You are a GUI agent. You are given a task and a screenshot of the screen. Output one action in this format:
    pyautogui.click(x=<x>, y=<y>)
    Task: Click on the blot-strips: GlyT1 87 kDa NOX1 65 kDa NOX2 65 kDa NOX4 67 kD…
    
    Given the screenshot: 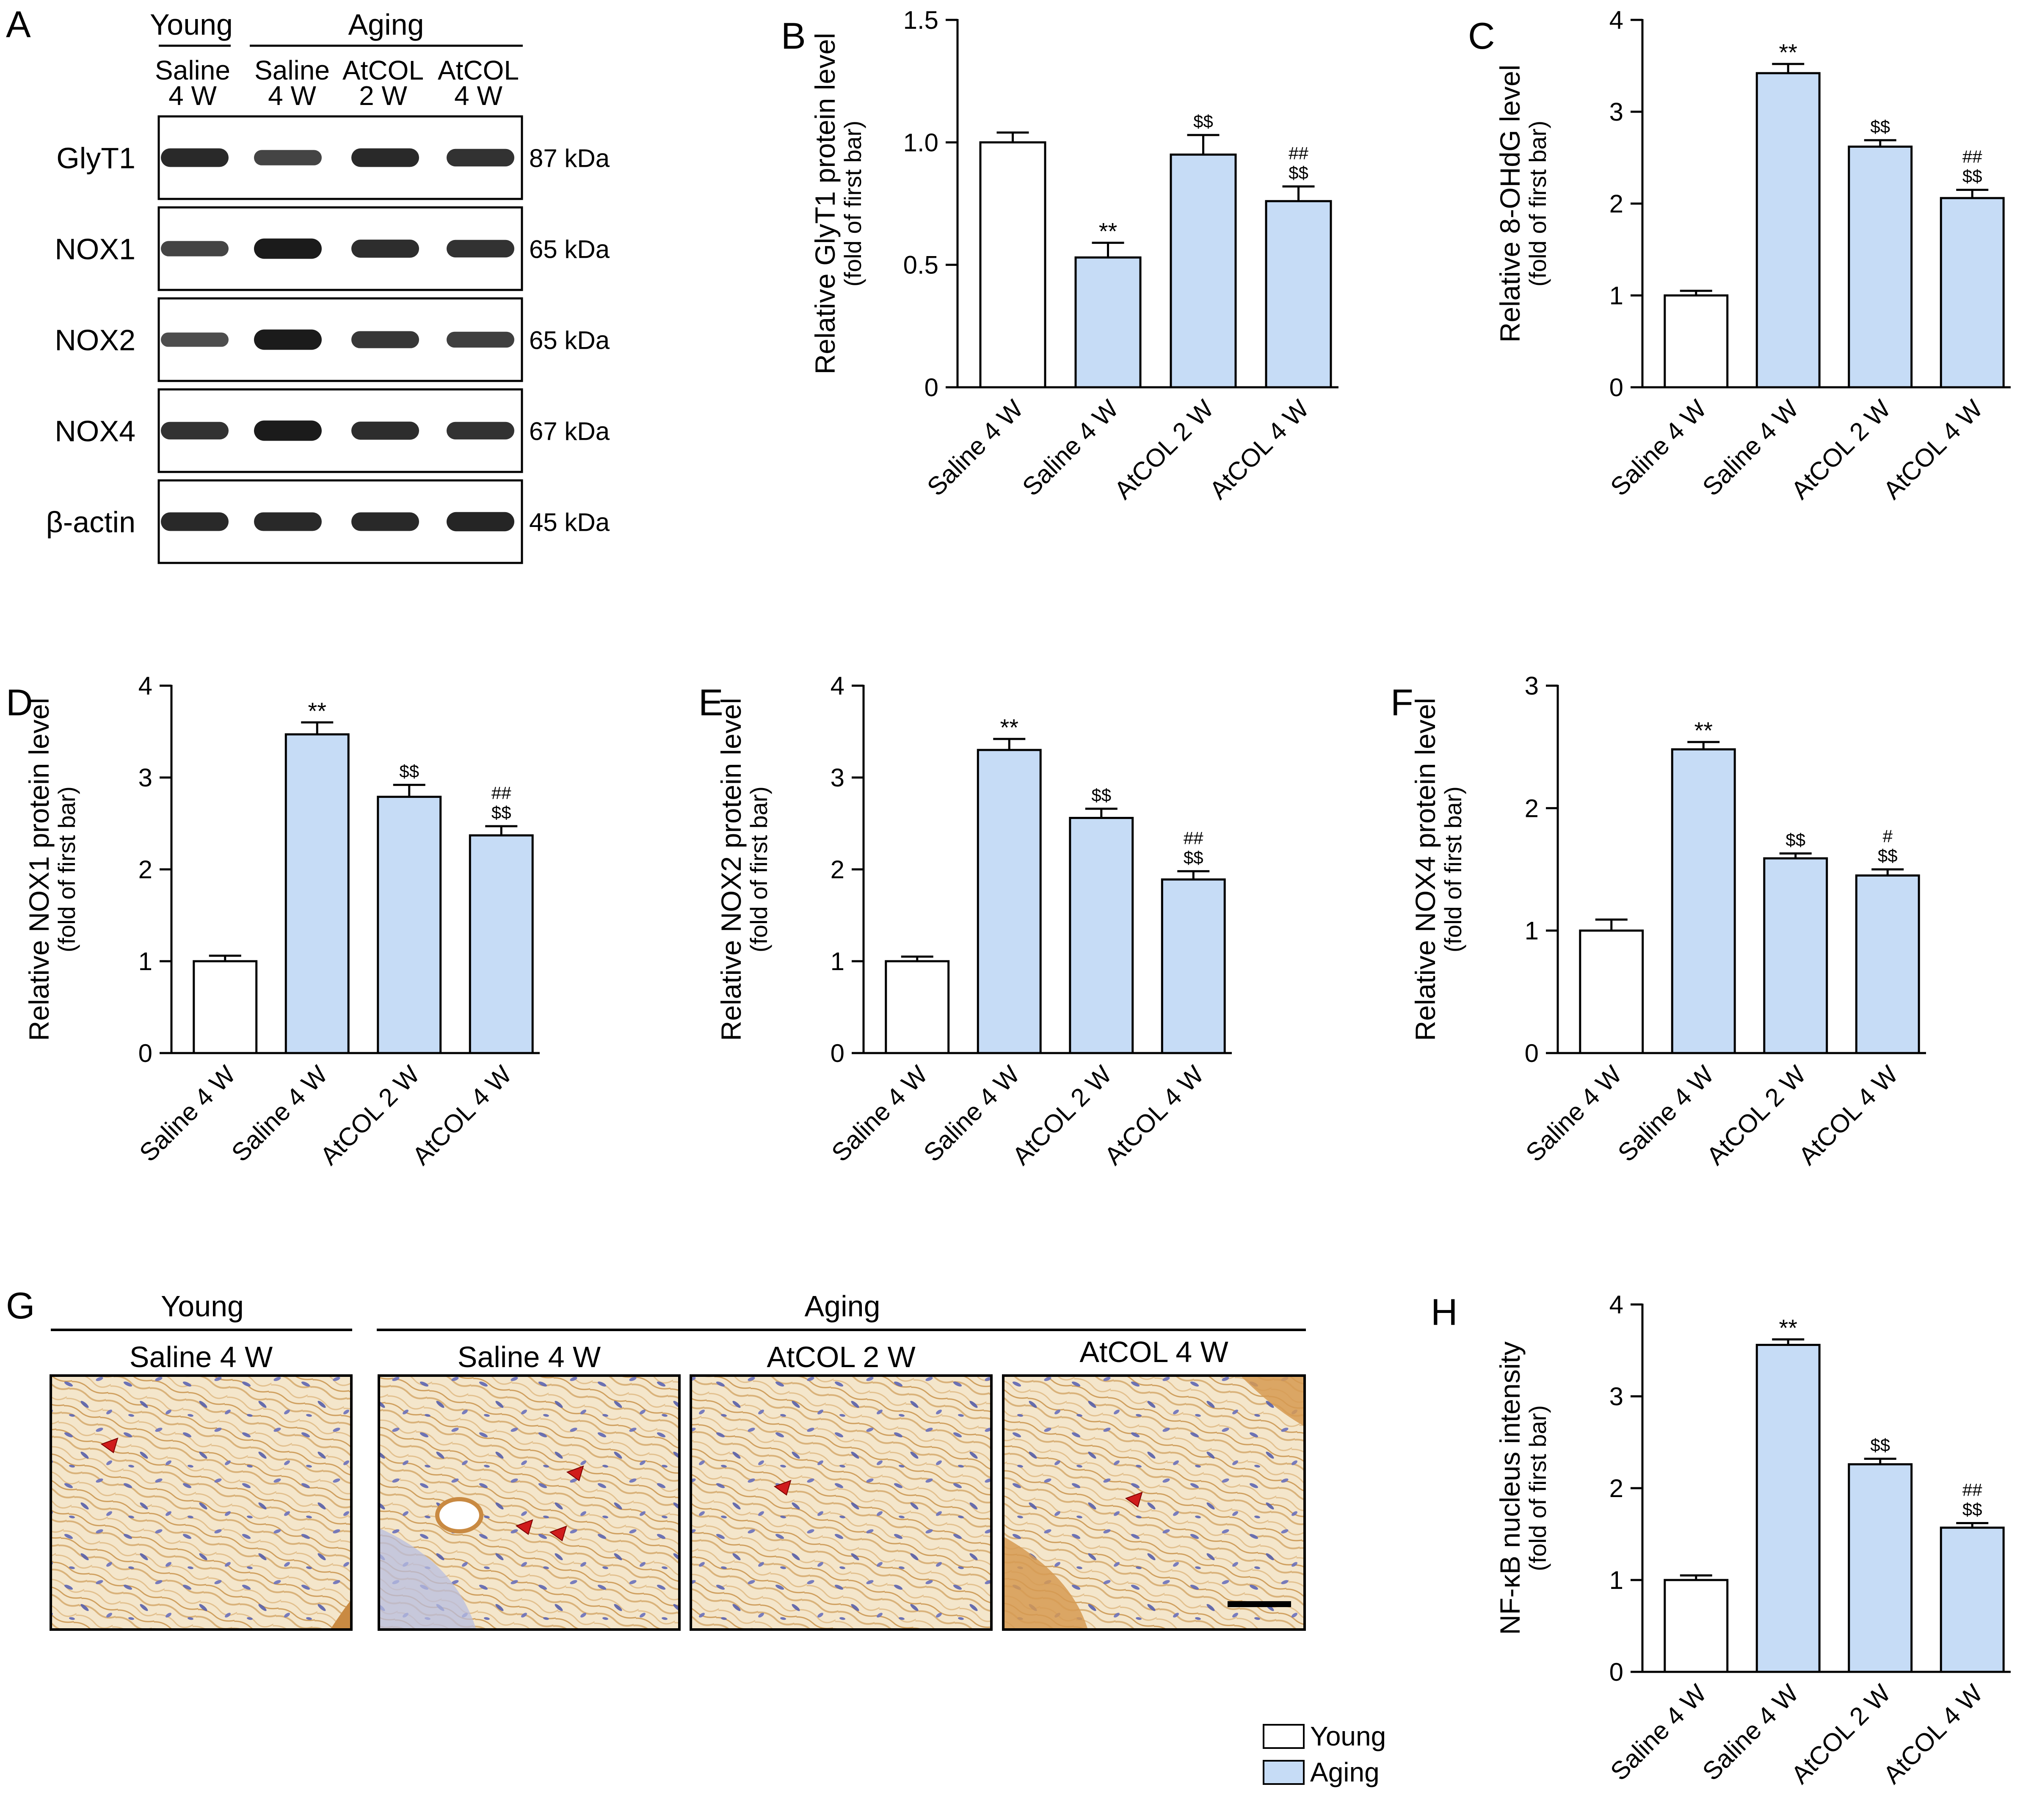 What is the action you would take?
    pyautogui.click(x=328, y=339)
    